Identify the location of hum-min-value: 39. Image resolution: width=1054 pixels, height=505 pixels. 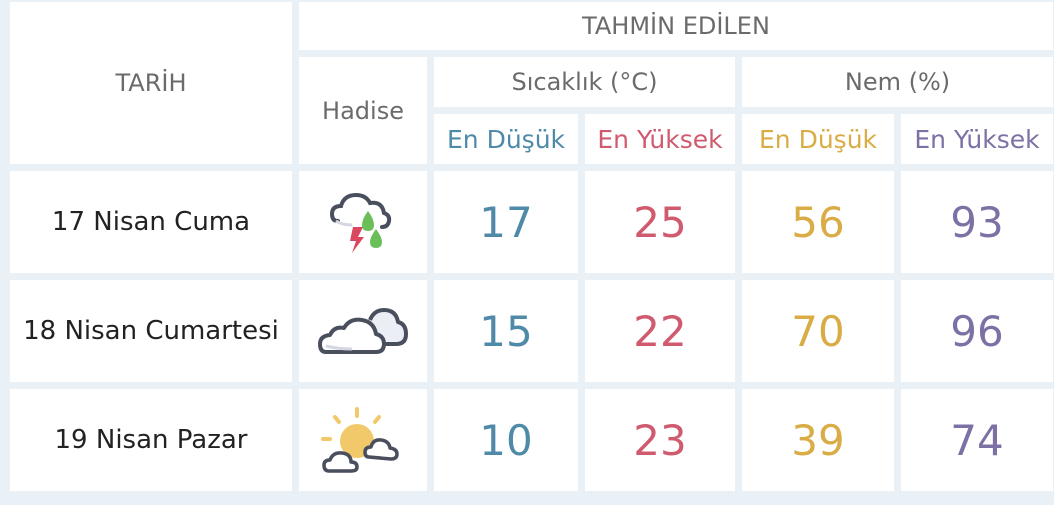
(818, 440).